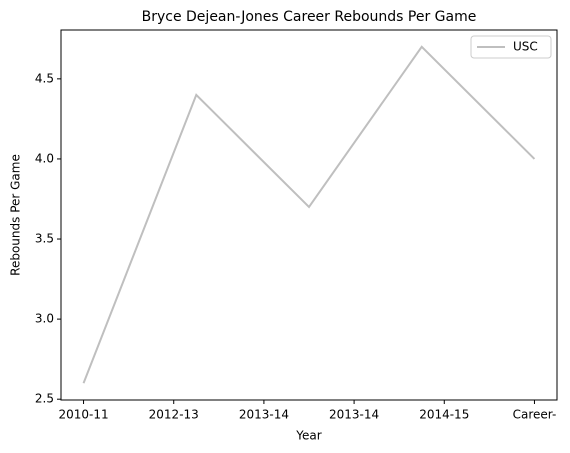  What do you see at coordinates (308, 436) in the screenshot?
I see `x-axis-label: Year` at bounding box center [308, 436].